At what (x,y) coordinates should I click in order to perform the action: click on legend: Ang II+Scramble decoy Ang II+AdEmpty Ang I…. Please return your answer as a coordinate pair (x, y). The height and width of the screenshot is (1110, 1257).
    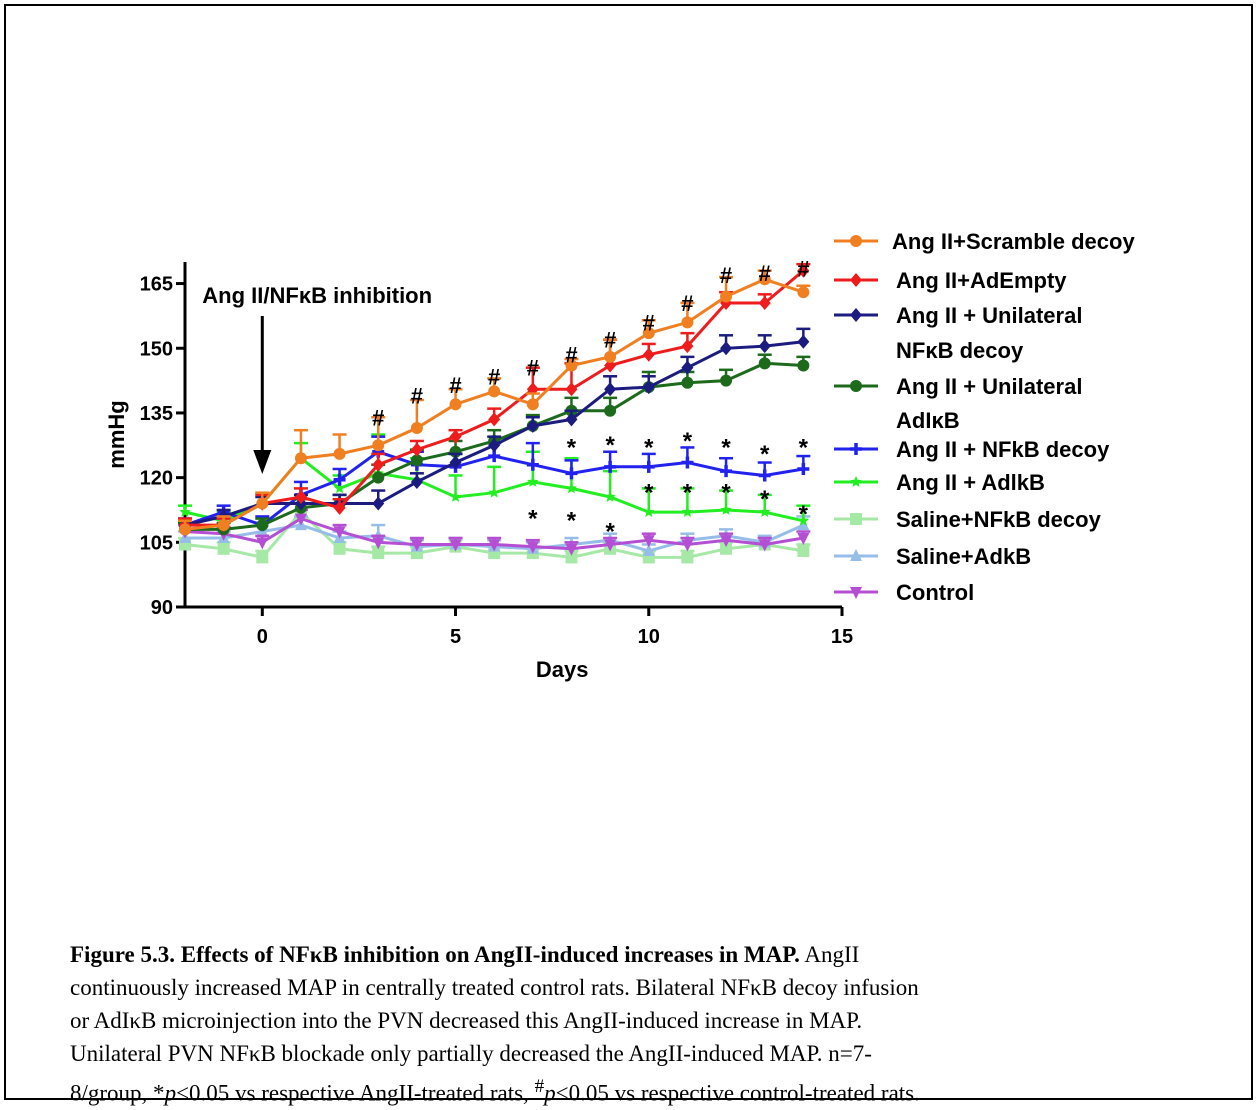
    Looking at the image, I should click on (984, 417).